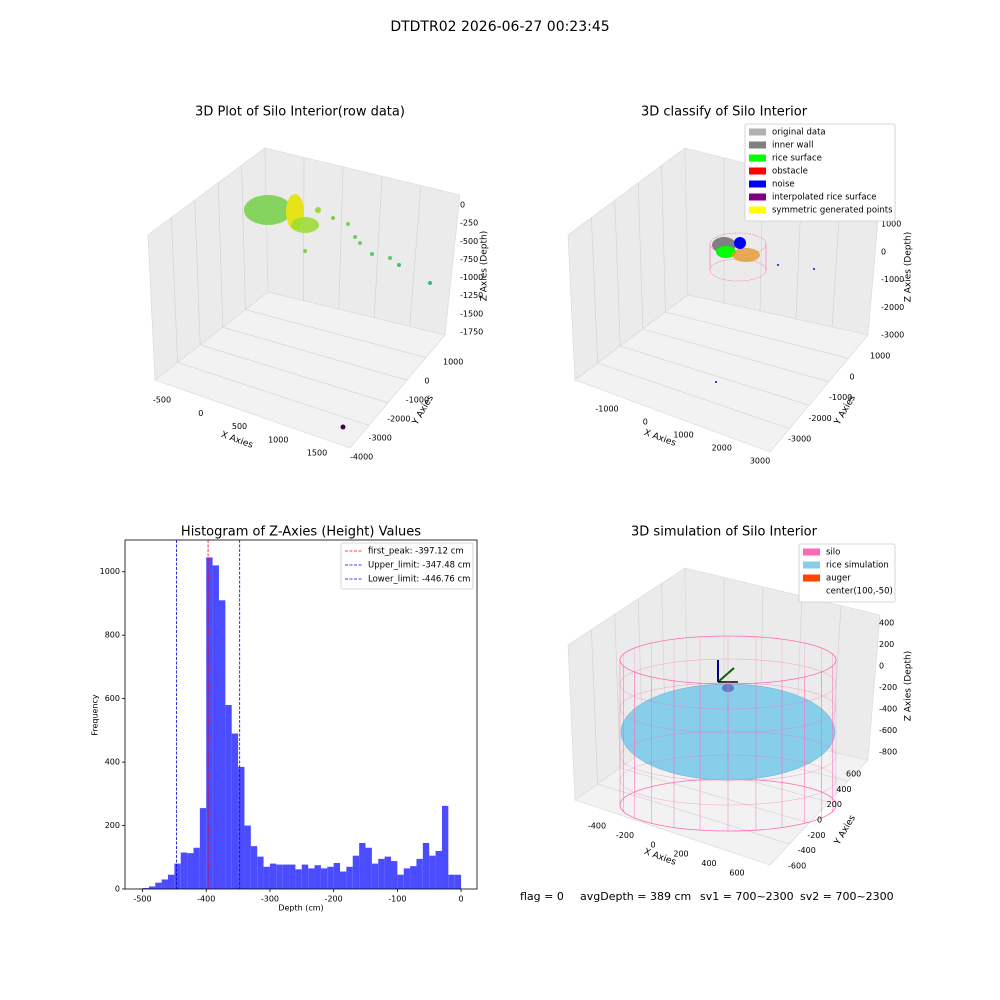 This screenshot has height=1000, width=1000. Describe the element at coordinates (816, 835) in the screenshot. I see `y-tick-label: -200` at that location.